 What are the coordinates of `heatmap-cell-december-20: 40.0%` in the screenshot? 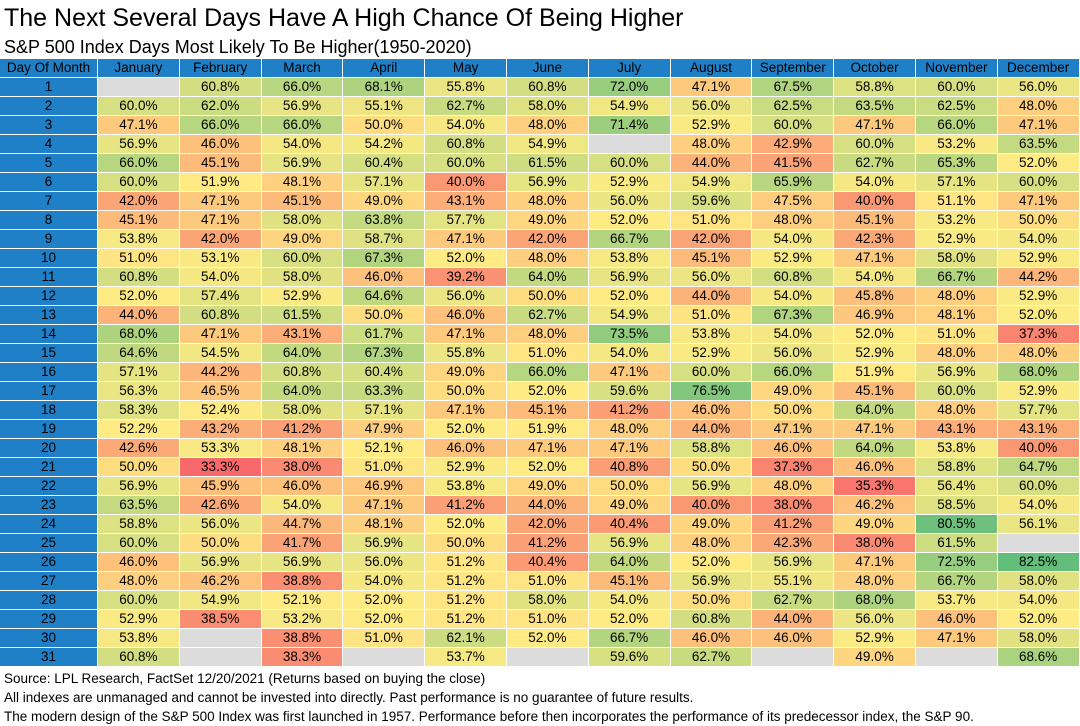 It's located at (1038, 448).